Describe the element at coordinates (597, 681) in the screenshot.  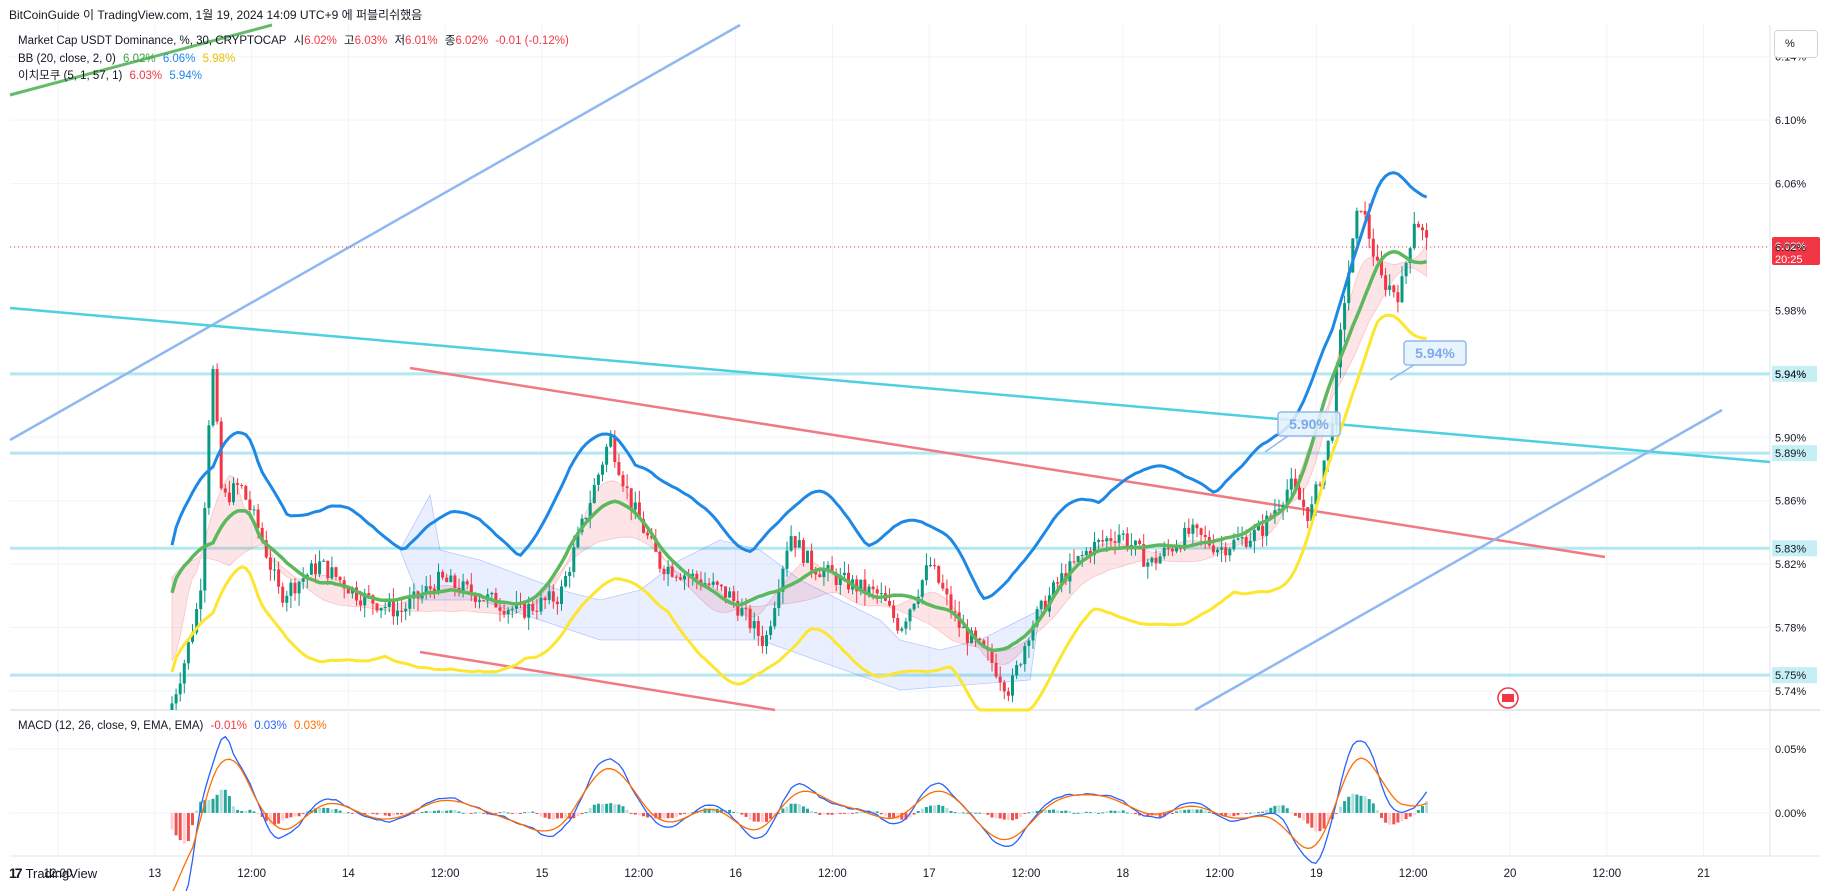
I see `trendline-red-lower` at that location.